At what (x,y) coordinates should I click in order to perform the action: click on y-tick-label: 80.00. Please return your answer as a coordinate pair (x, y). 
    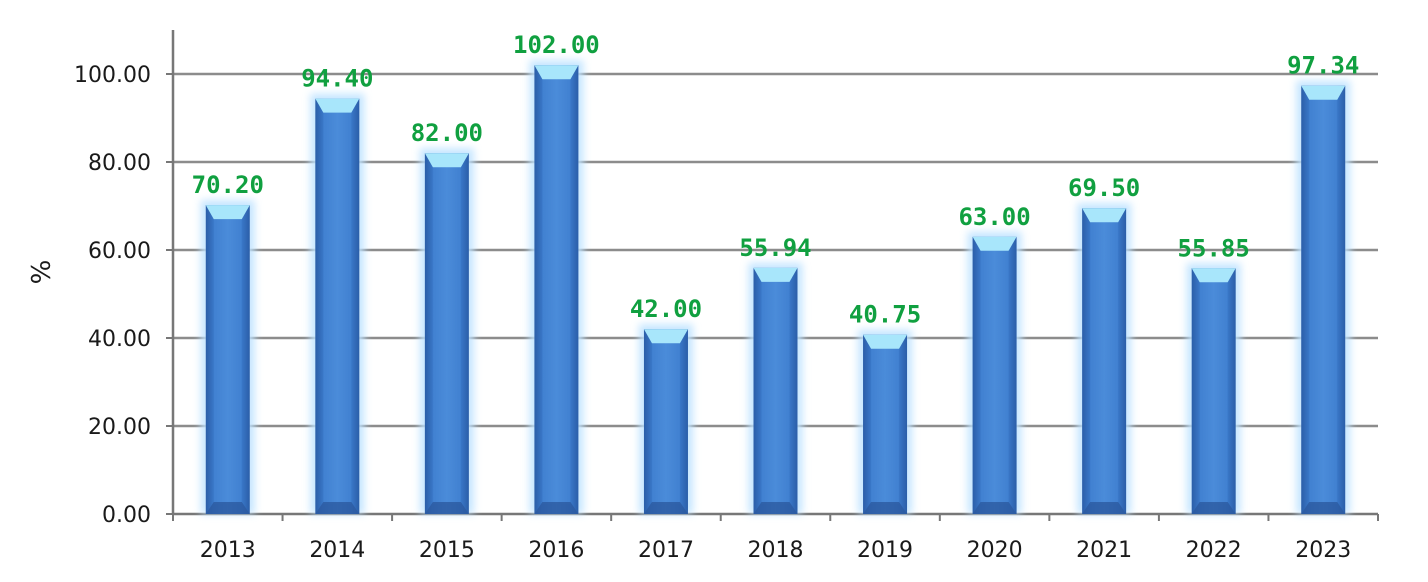
    Looking at the image, I should click on (119, 163).